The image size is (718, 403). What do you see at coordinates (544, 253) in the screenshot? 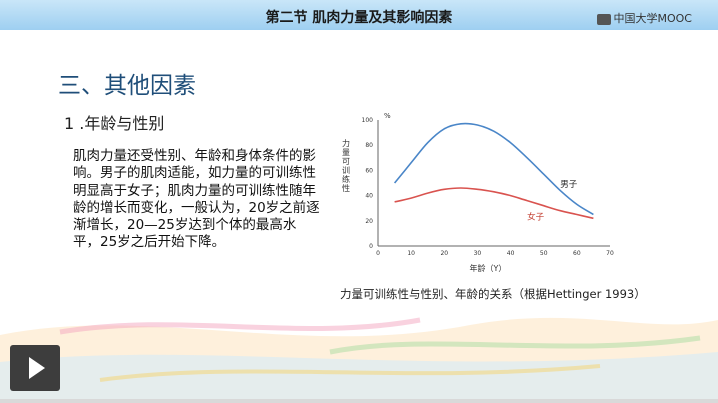
I see `x-tick-label: 50` at bounding box center [544, 253].